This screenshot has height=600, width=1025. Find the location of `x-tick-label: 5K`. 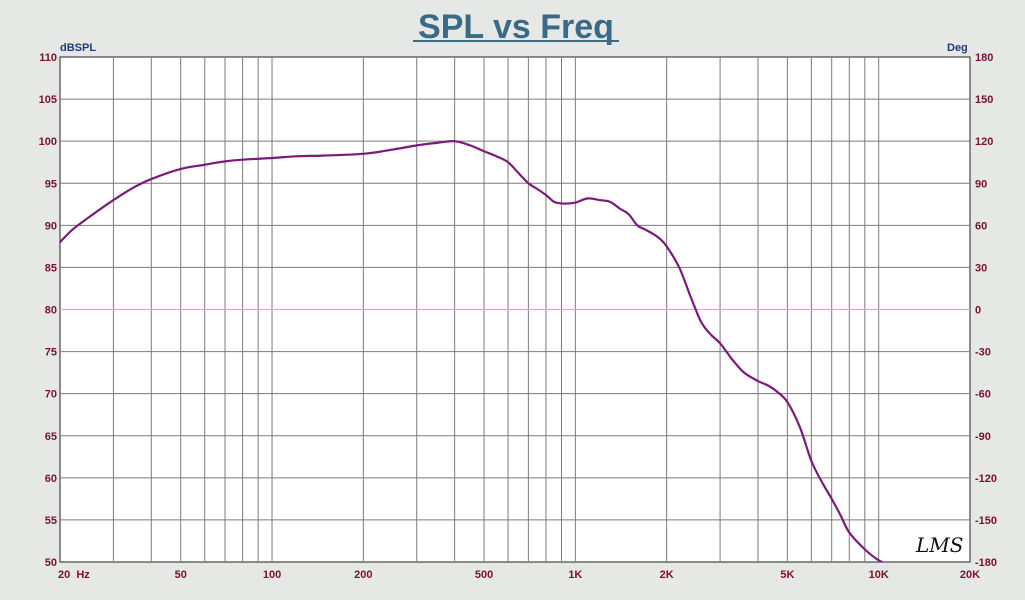

x-tick-label: 5K is located at coordinates (787, 575).